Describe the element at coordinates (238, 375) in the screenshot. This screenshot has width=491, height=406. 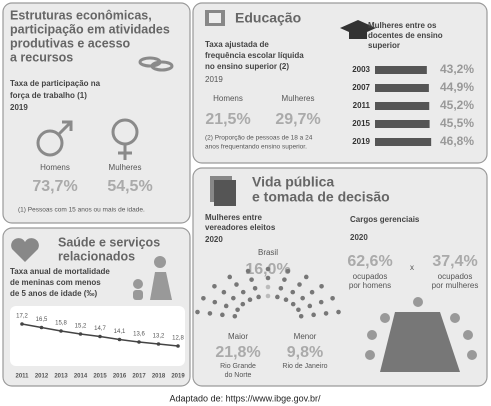
I see `place: do Norte` at that location.